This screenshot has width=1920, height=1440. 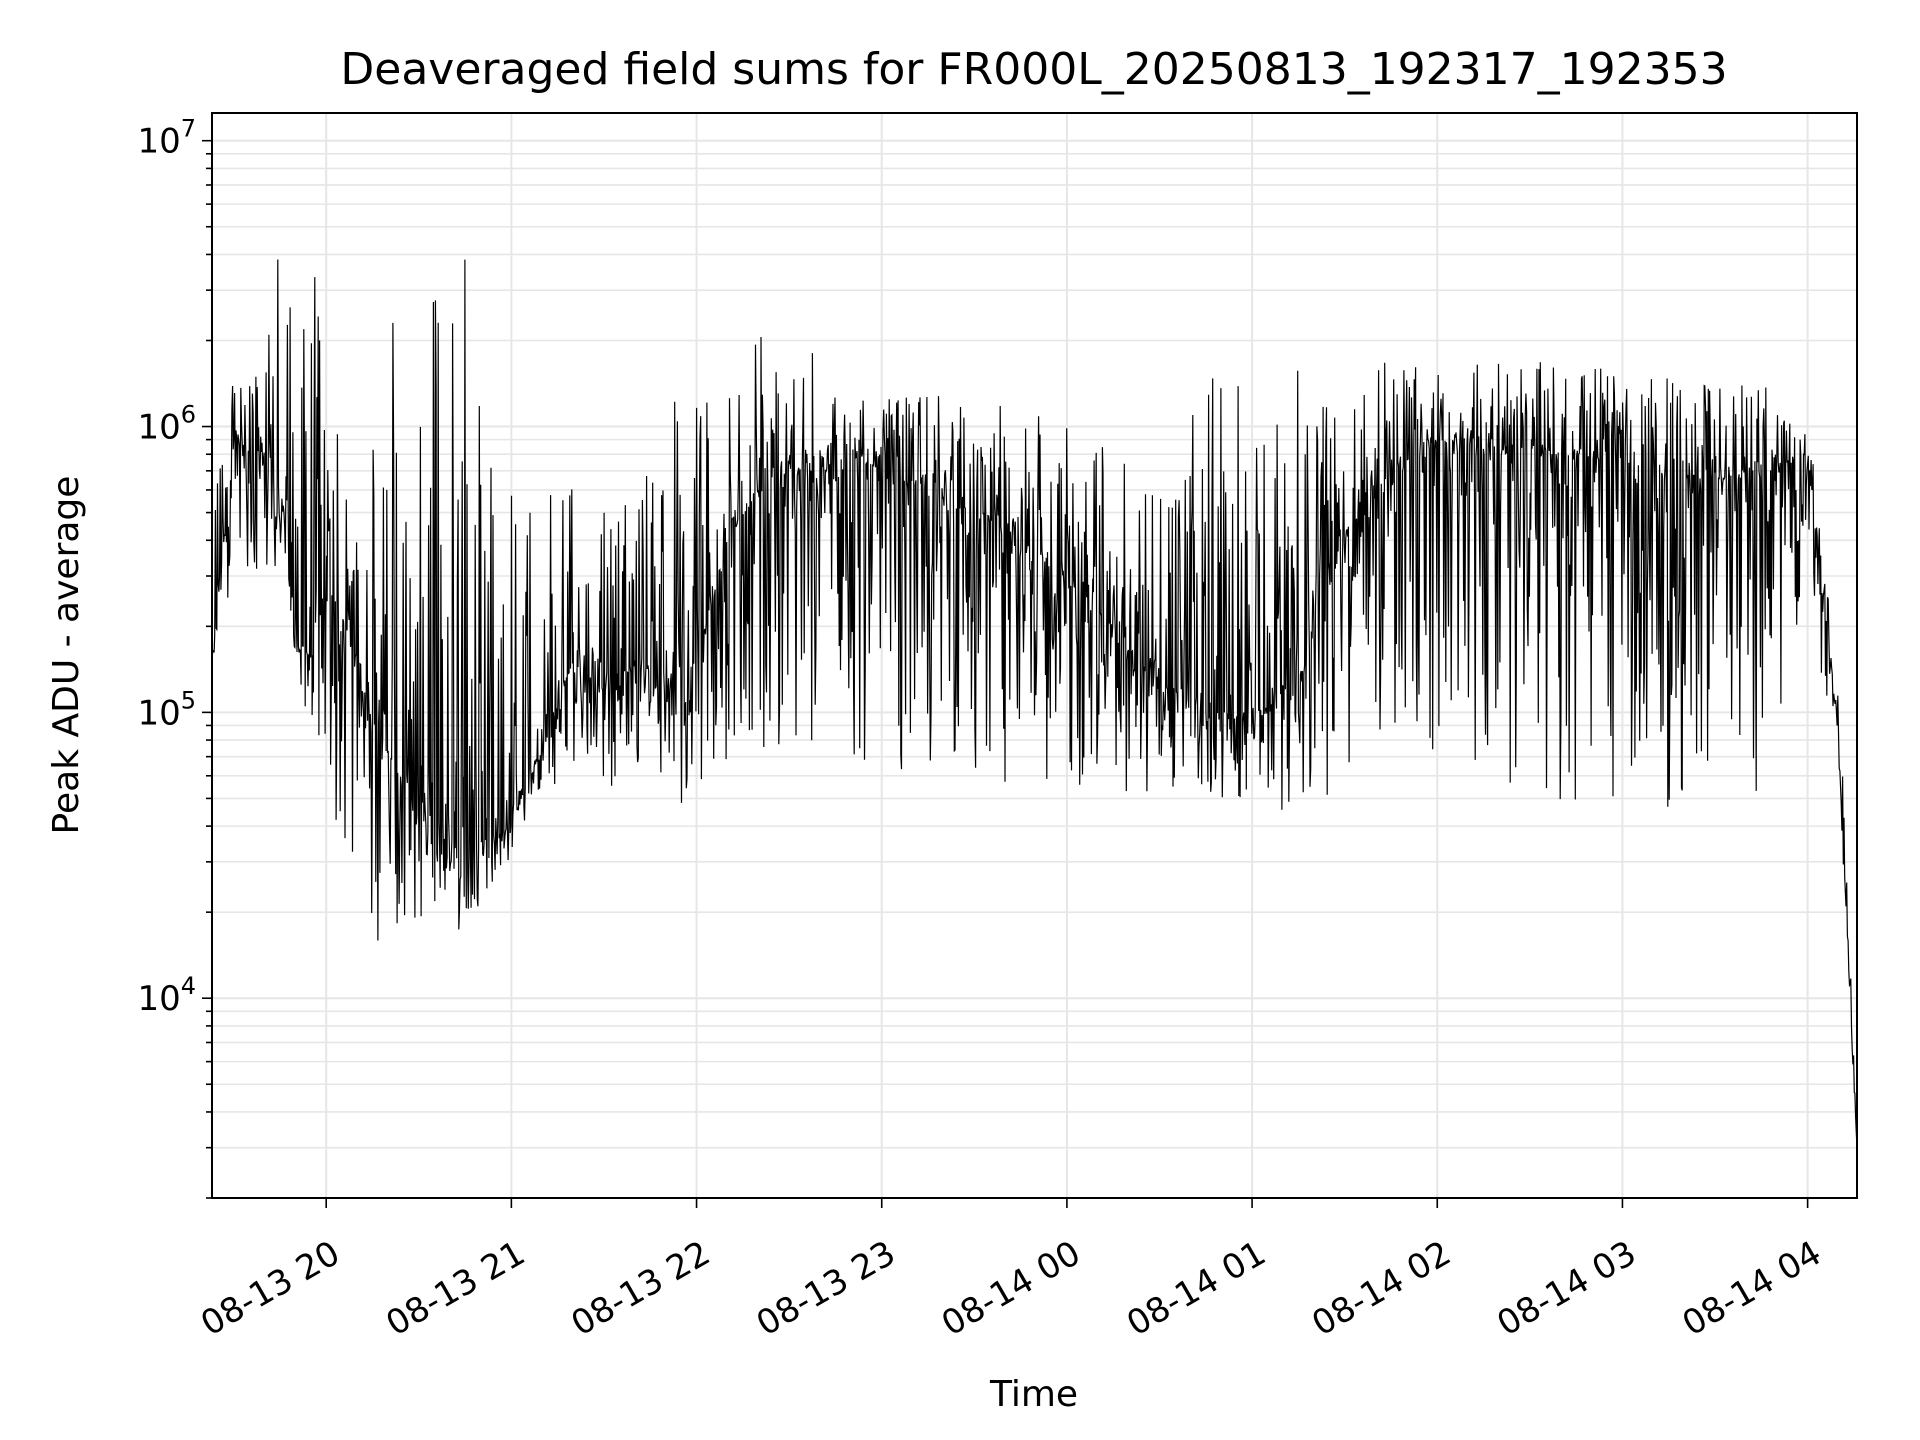 I want to click on x-tick-label: 08-13 20, so click(x=270, y=1288).